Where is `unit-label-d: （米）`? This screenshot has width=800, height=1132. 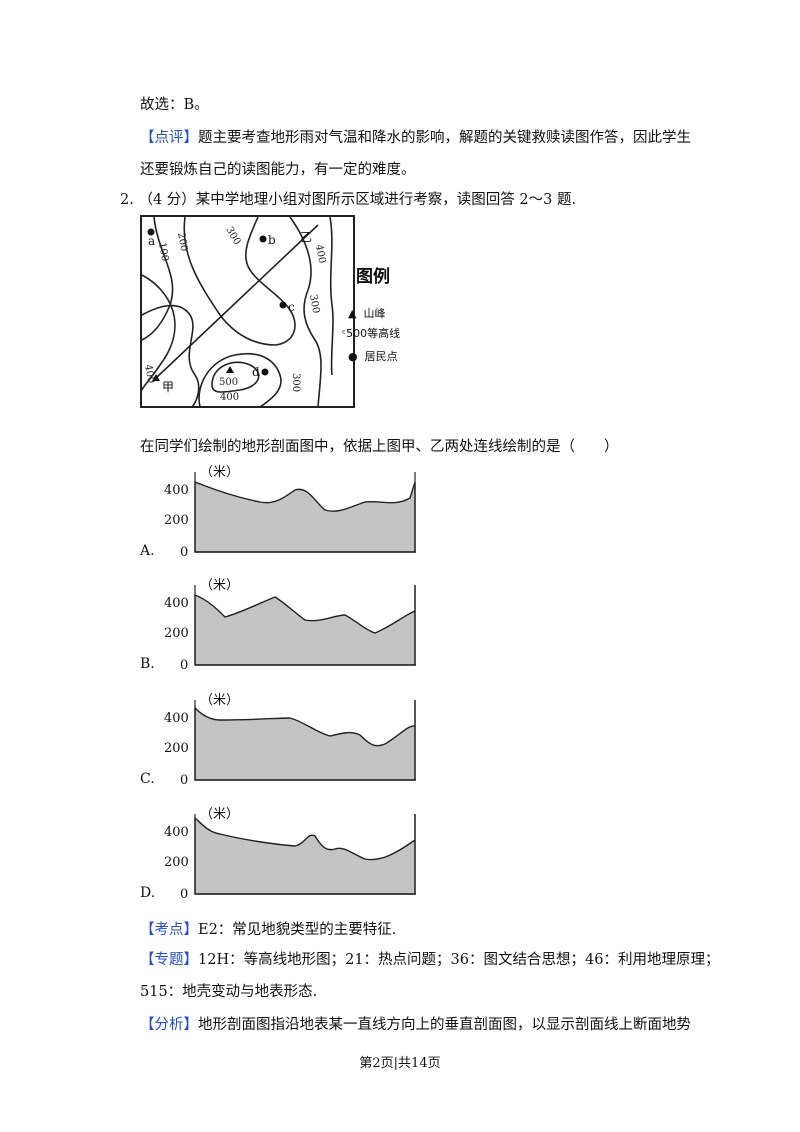 unit-label-d: （米） is located at coordinates (219, 814).